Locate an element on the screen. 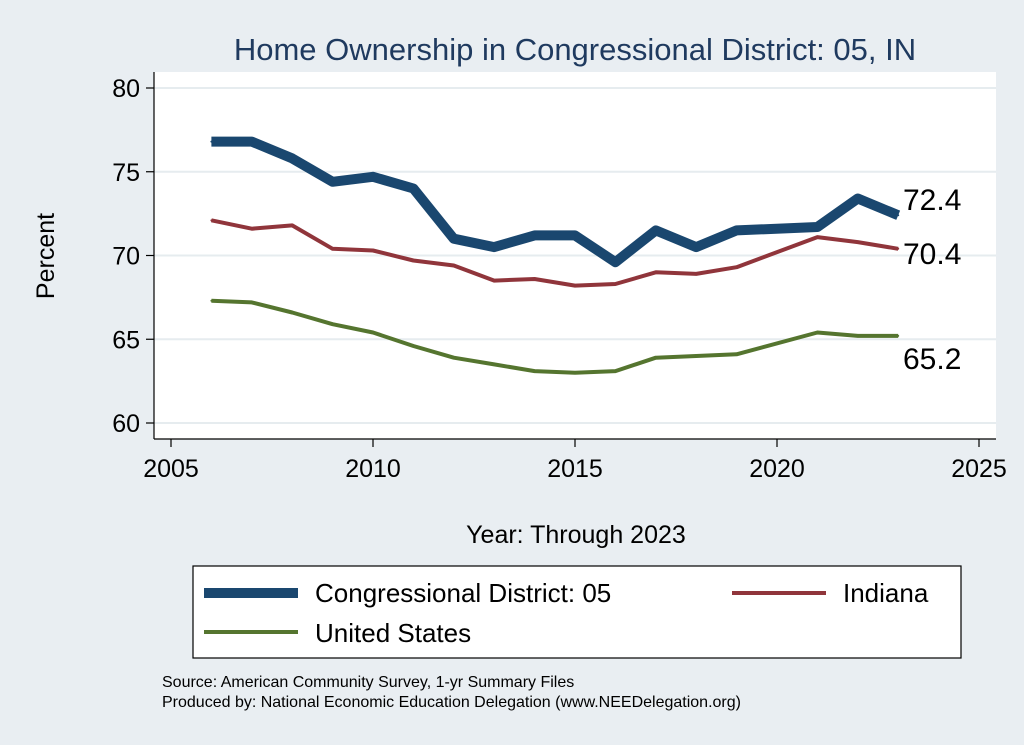 The width and height of the screenshot is (1024, 745). end-labels: 72.4 70.4 65.2 is located at coordinates (932, 280).